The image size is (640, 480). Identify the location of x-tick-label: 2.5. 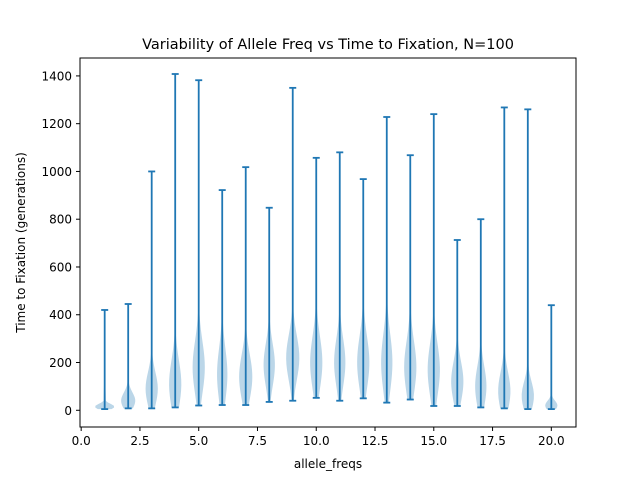
(139, 441).